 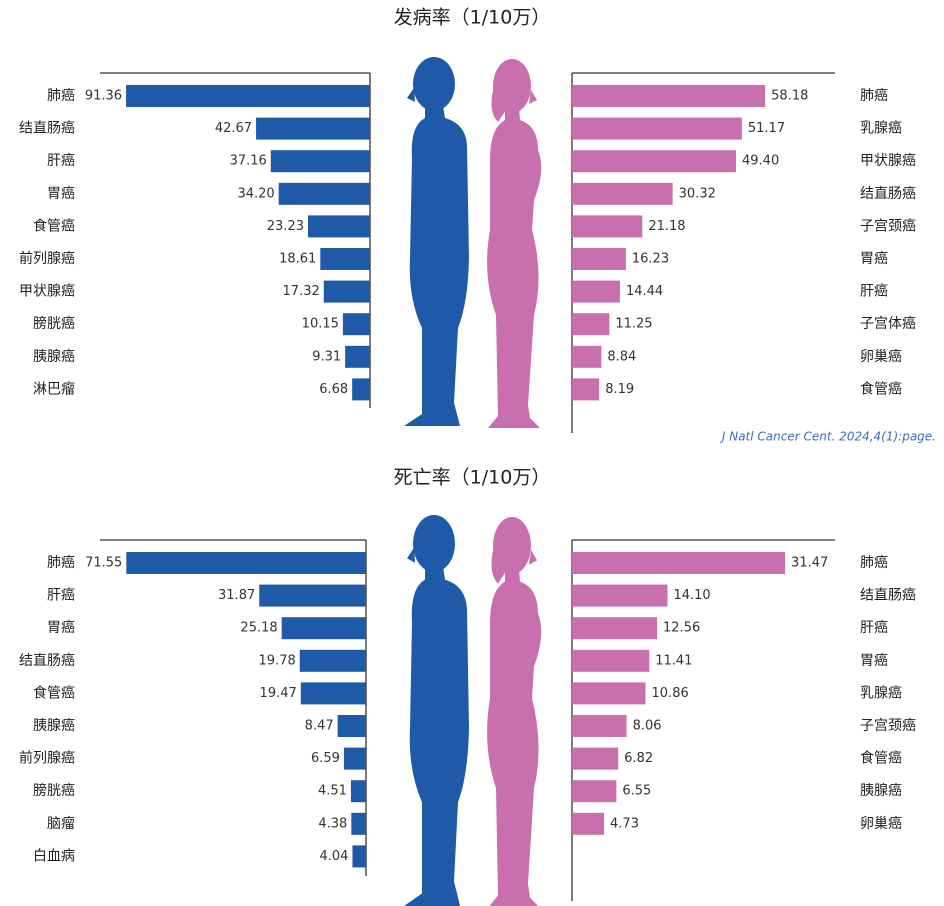 I want to click on value-label: 6.68, so click(x=333, y=389).